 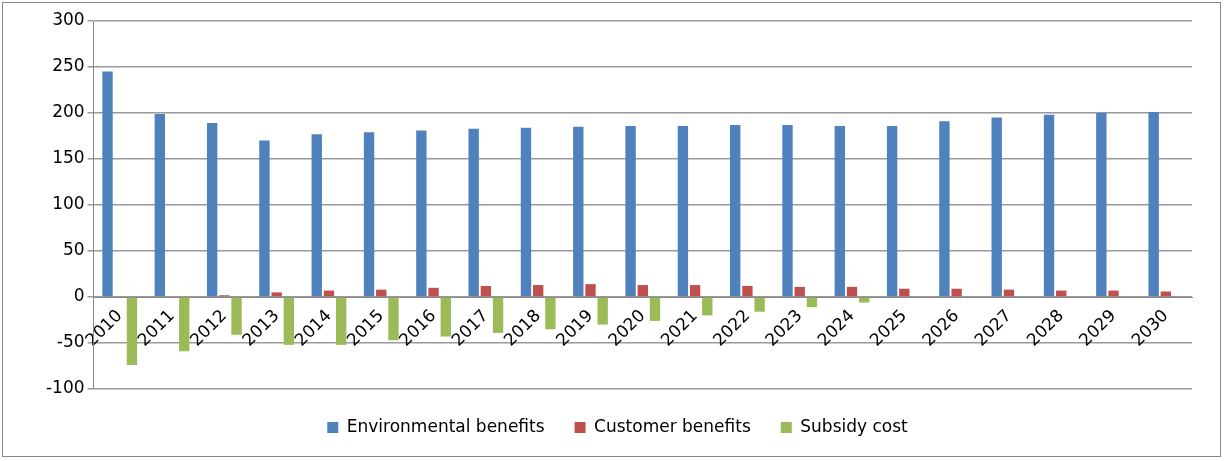 I want to click on y-tick-label: 300, so click(x=68, y=19).